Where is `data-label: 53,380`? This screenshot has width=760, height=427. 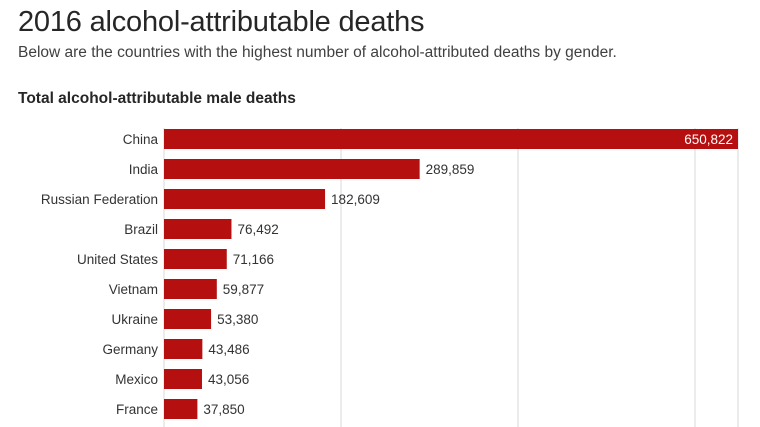 data-label: 53,380 is located at coordinates (237, 319).